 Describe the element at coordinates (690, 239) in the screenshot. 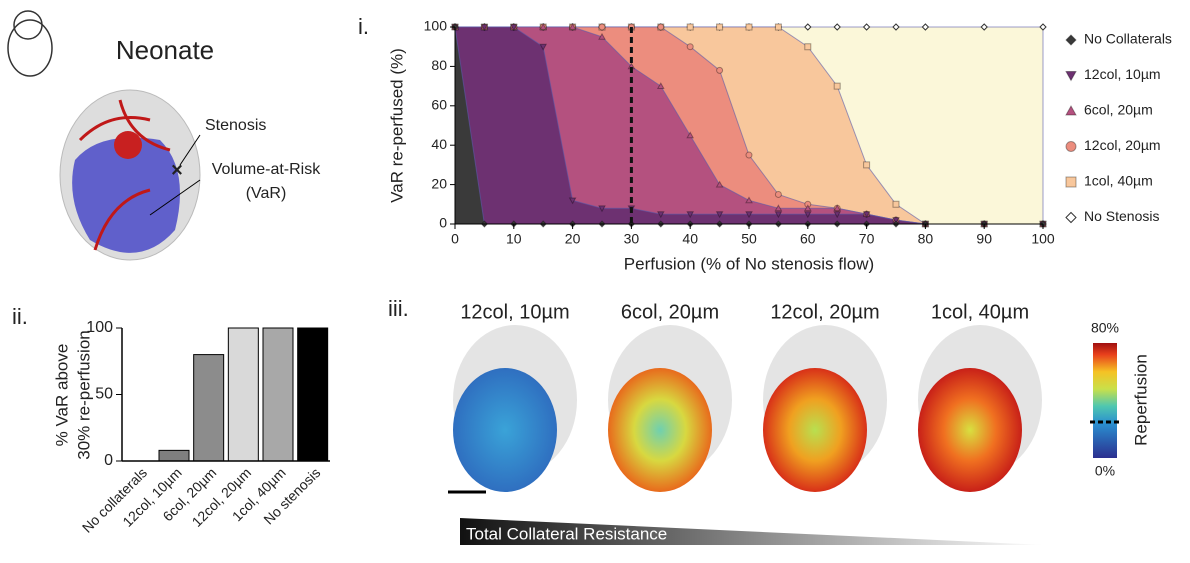

I see `x-tick-label: 40` at that location.